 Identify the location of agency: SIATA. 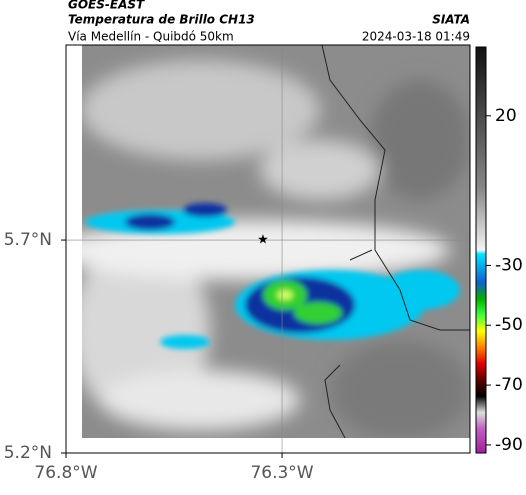
(451, 20).